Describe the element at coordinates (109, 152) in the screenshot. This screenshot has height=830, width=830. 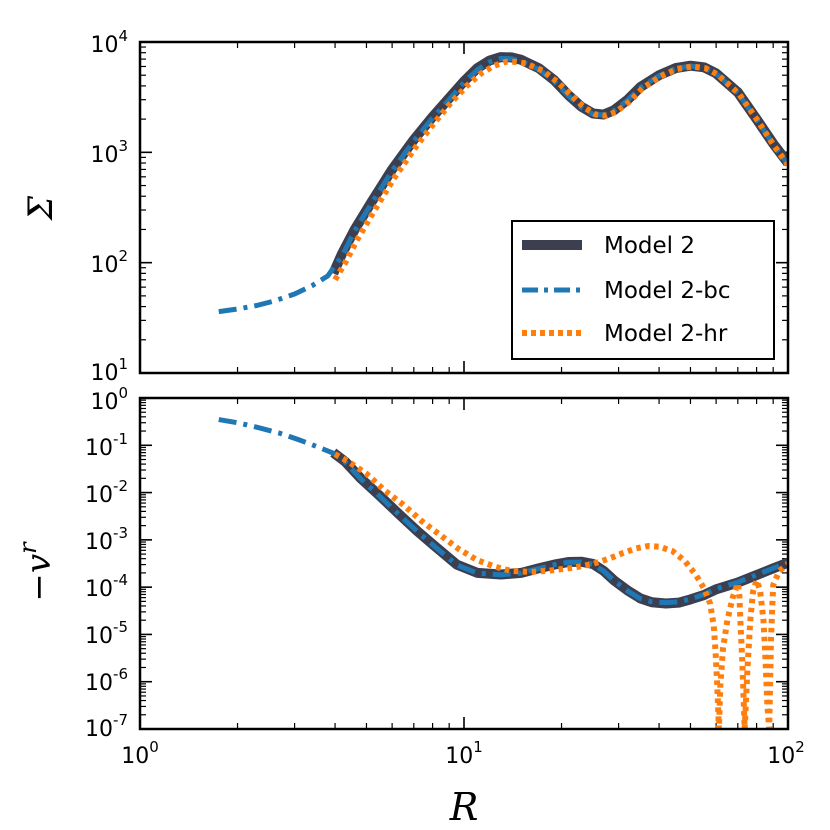
I see `top-ytick-label: 10³` at that location.